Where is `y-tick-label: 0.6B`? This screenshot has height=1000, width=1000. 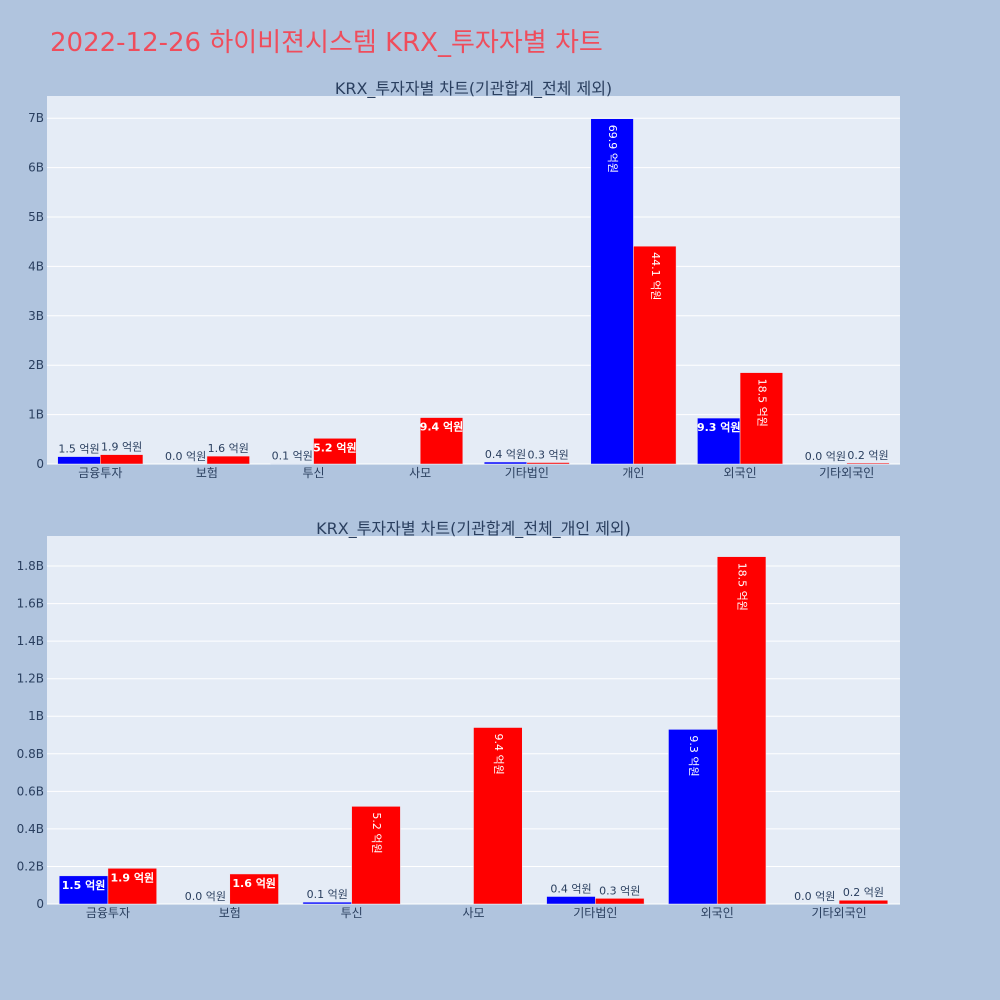 y-tick-label: 0.6B is located at coordinates (30, 791).